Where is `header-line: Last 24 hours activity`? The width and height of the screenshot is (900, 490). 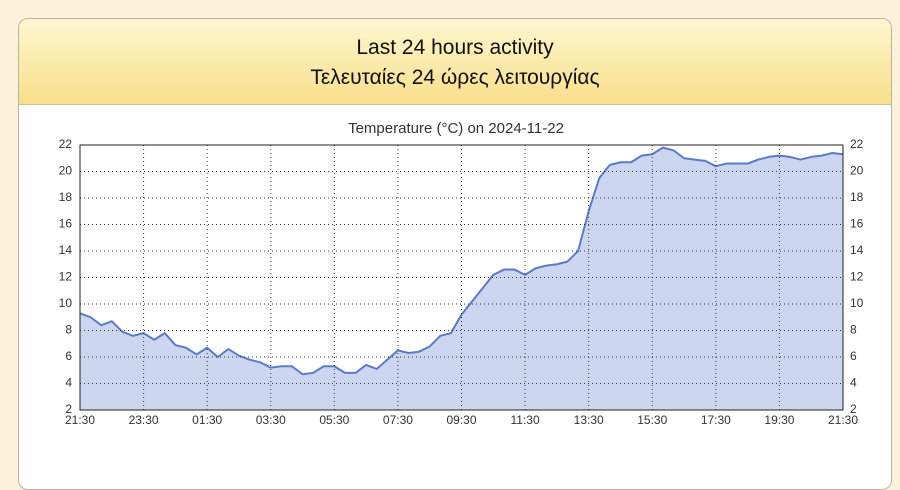
header-line: Last 24 hours activity is located at coordinates (455, 47).